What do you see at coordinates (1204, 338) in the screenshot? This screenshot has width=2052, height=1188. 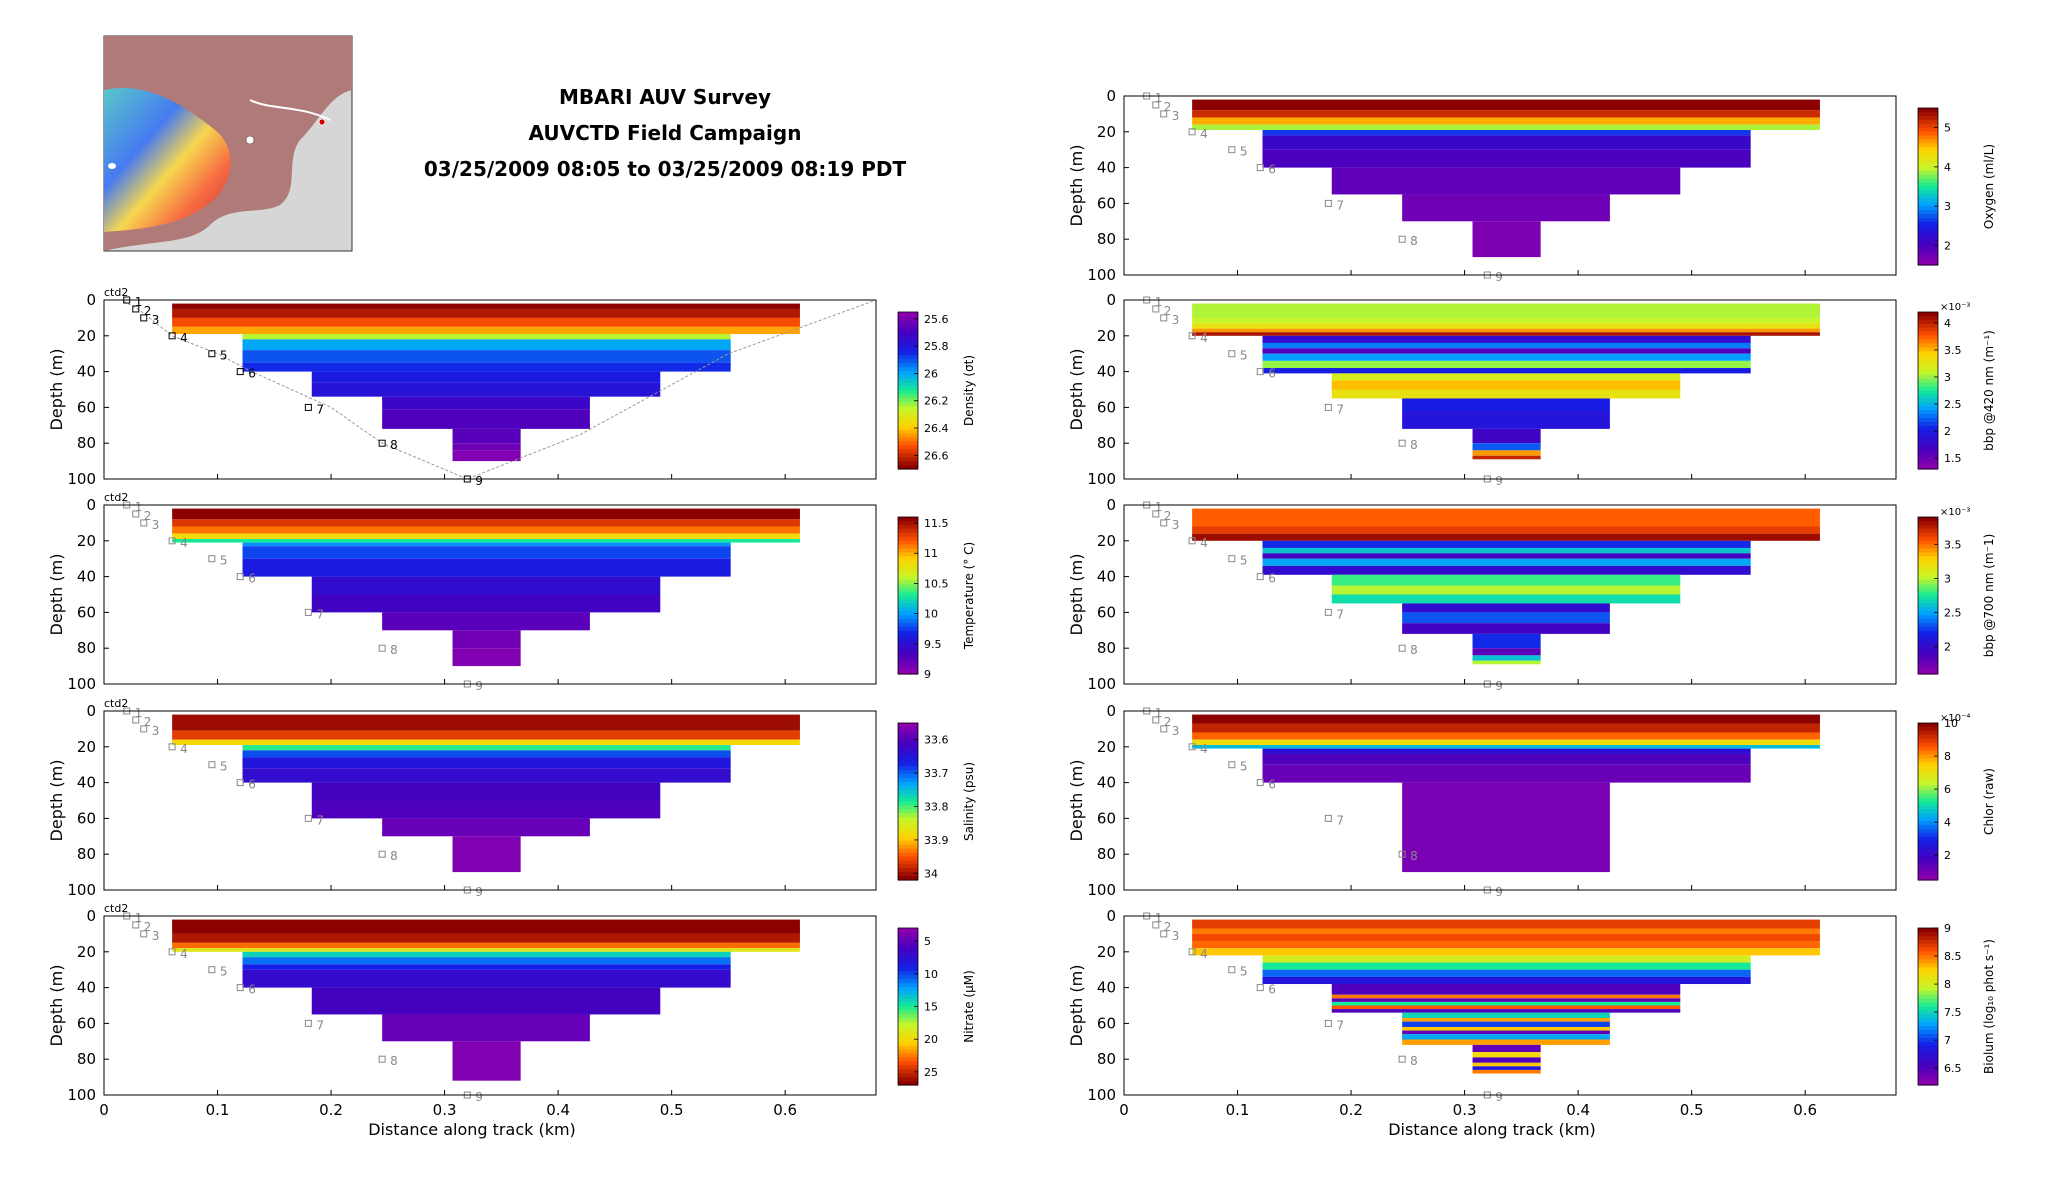 I see `station-label: 4` at bounding box center [1204, 338].